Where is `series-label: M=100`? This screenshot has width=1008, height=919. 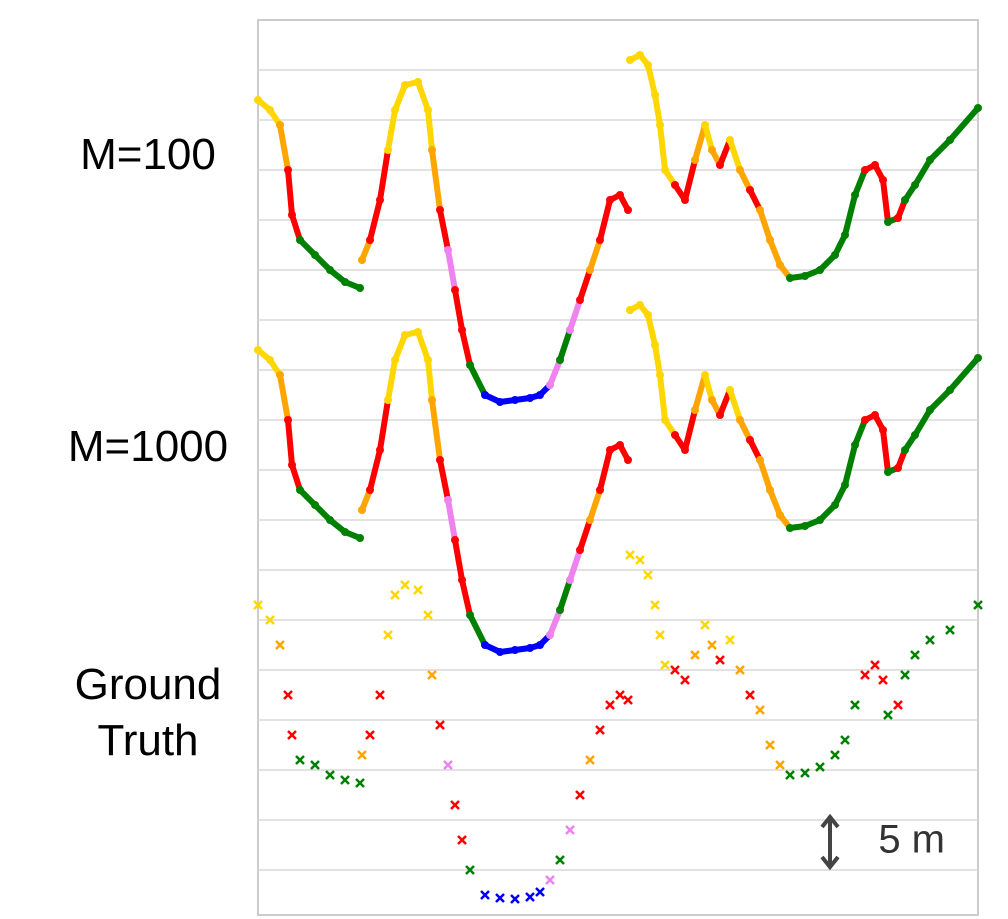 series-label: M=100 is located at coordinates (148, 154).